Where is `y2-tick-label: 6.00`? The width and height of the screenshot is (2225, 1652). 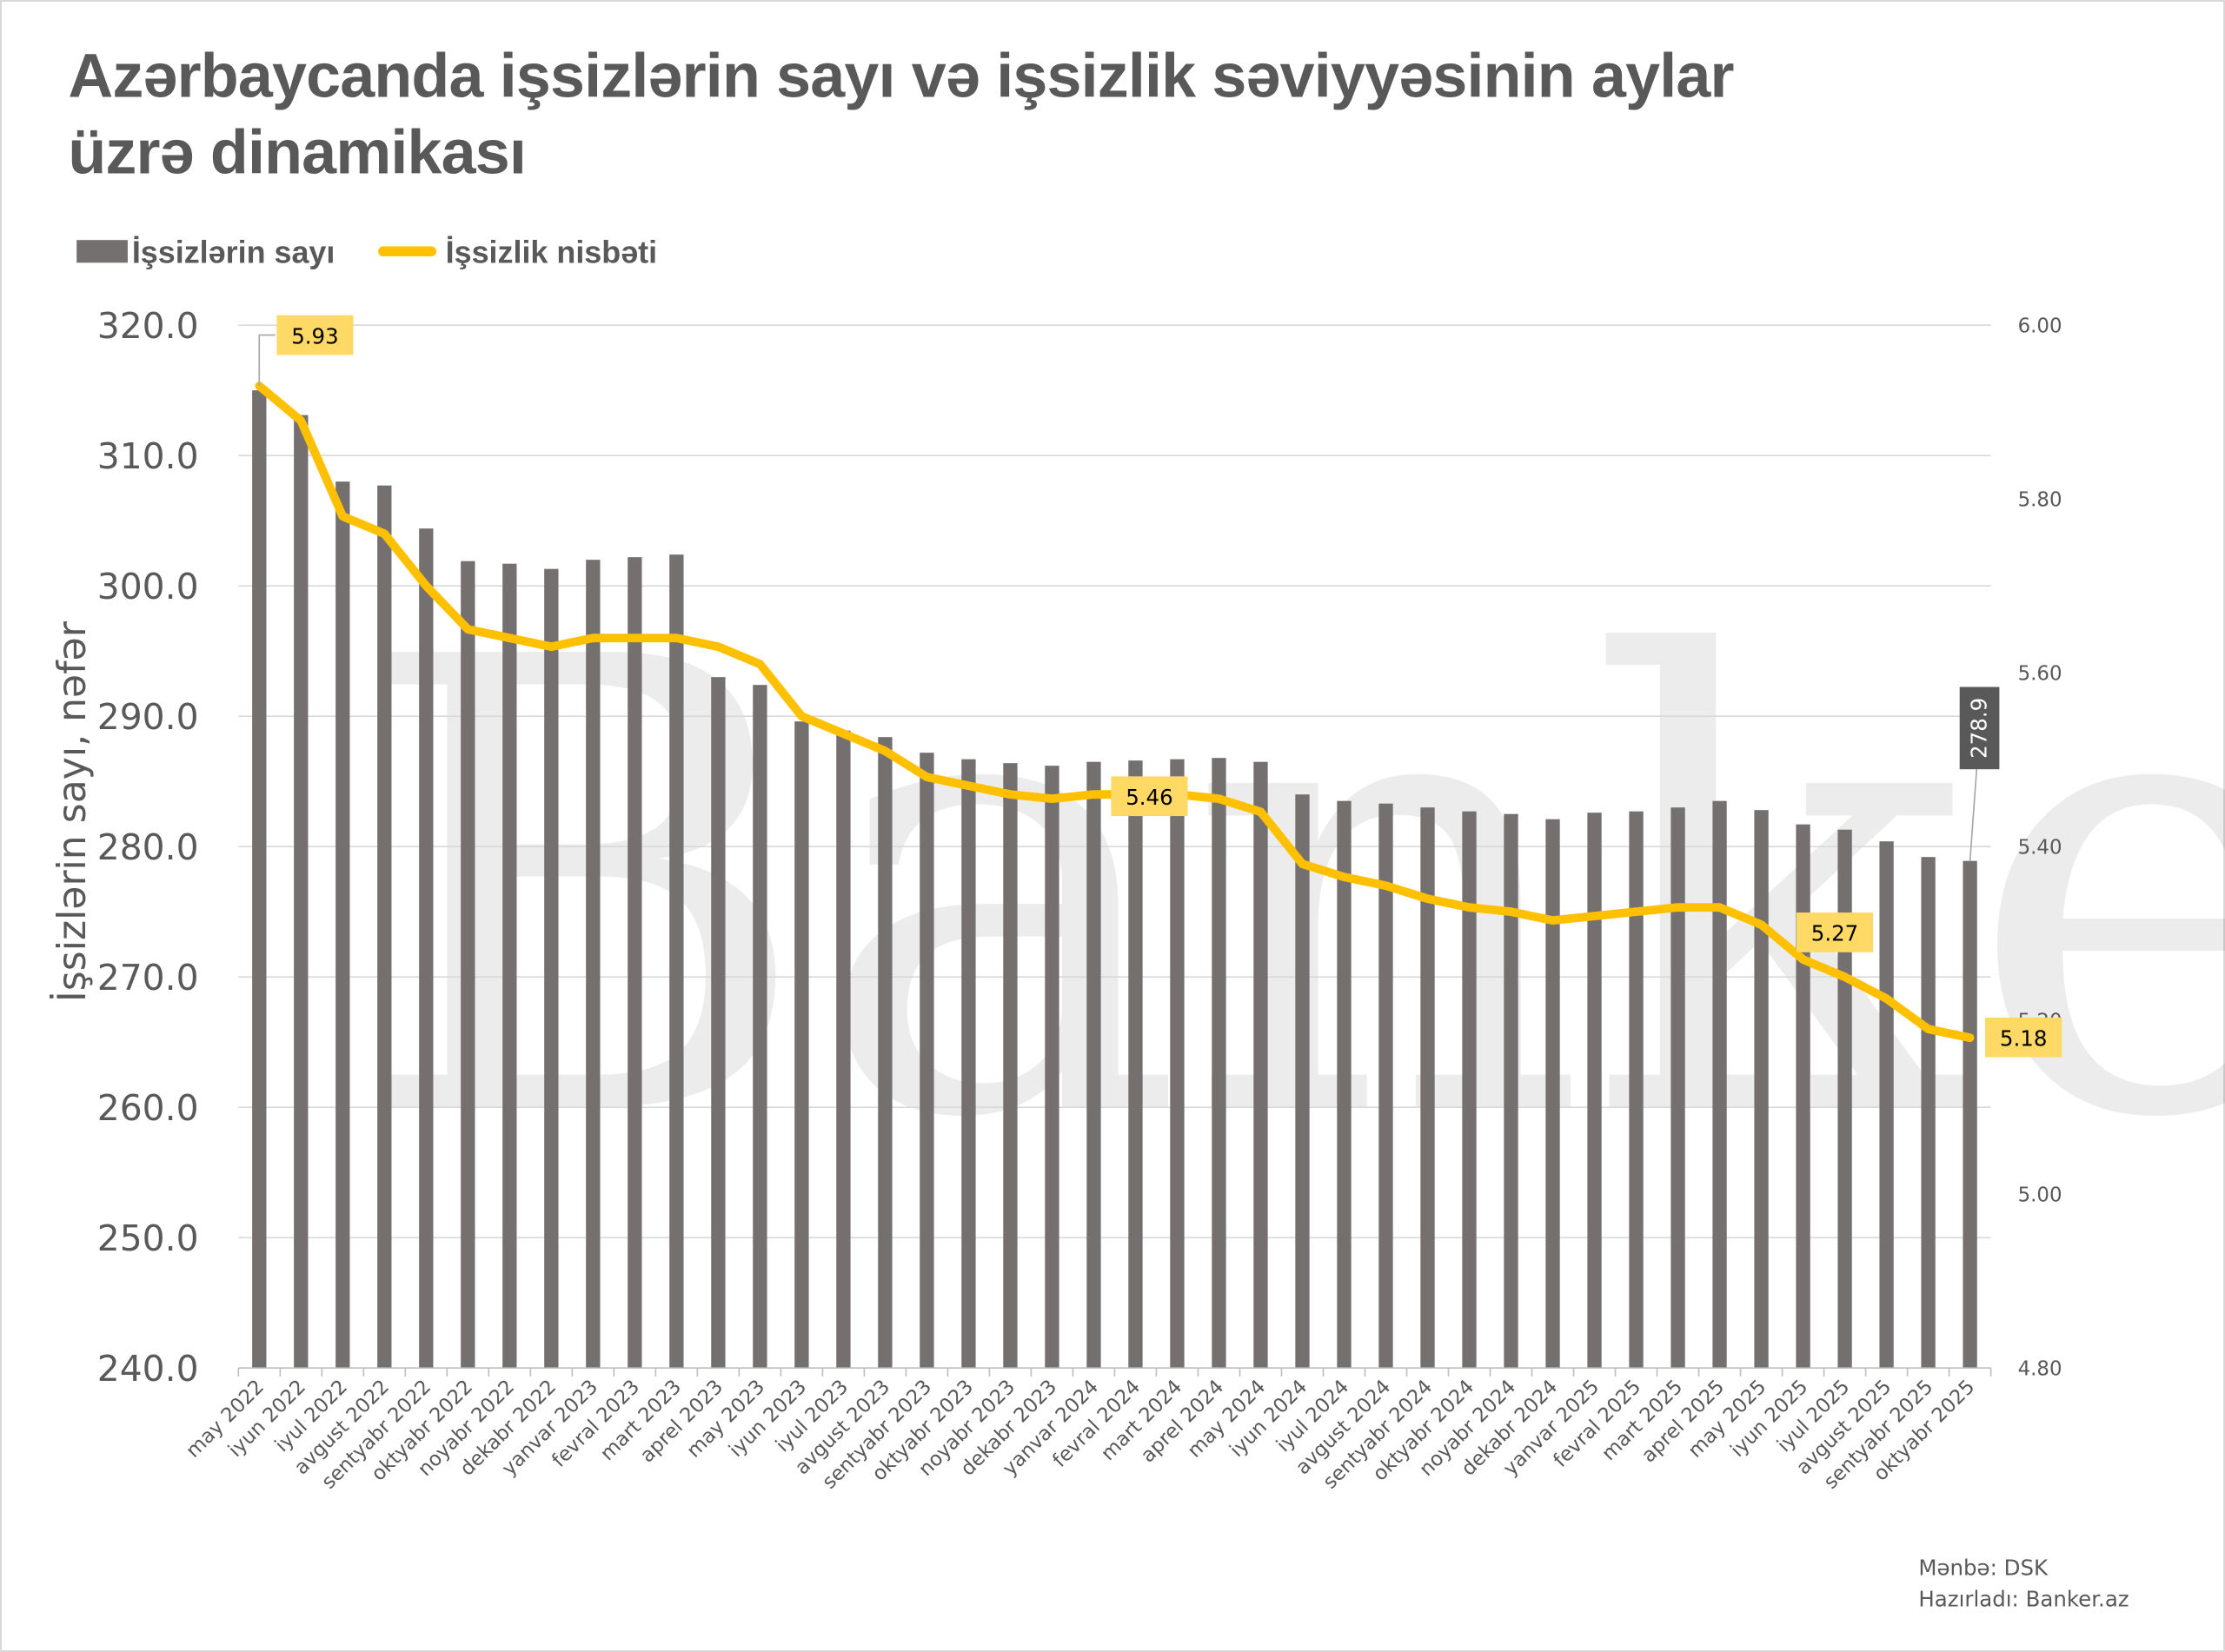 y2-tick-label: 6.00 is located at coordinates (2040, 326).